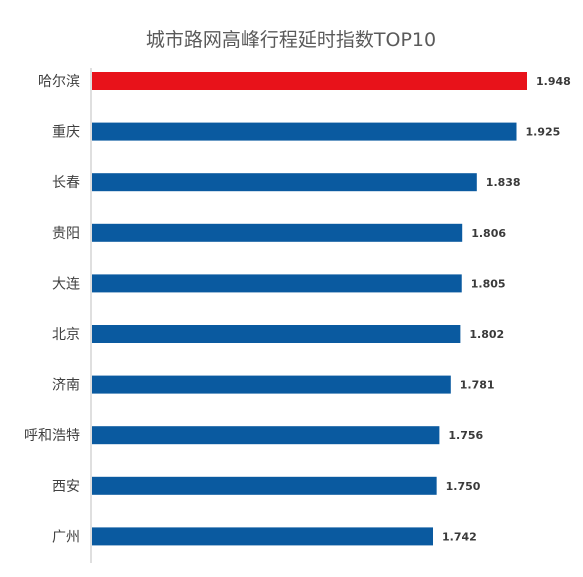 The height and width of the screenshot is (577, 583). What do you see at coordinates (477, 385) in the screenshot?
I see `value-label: 1.781` at bounding box center [477, 385].